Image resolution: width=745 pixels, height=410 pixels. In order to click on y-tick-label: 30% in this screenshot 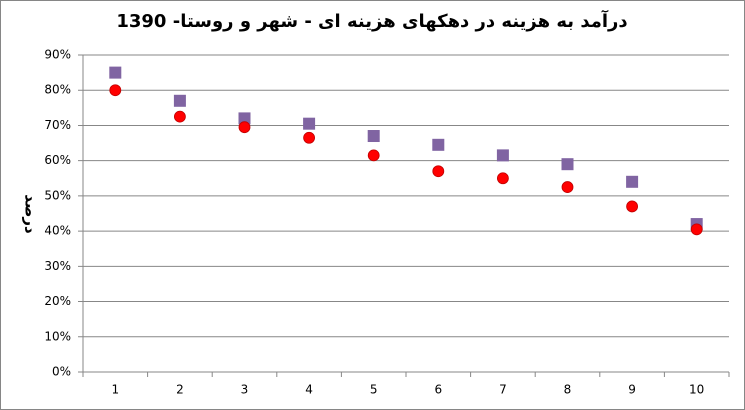, I will do `click(57, 266)`.